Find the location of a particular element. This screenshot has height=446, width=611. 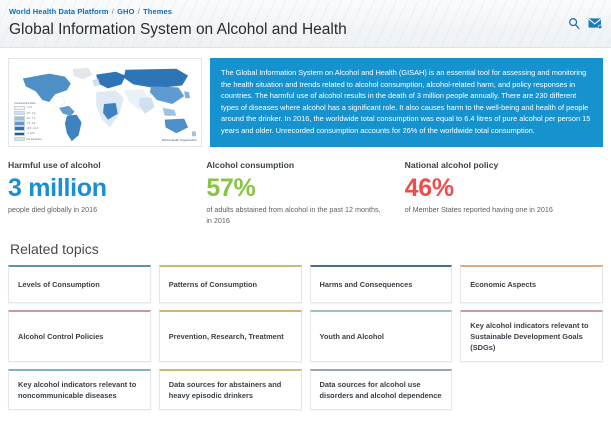

topic-card-label: Levels of Consumption is located at coordinates (59, 284).